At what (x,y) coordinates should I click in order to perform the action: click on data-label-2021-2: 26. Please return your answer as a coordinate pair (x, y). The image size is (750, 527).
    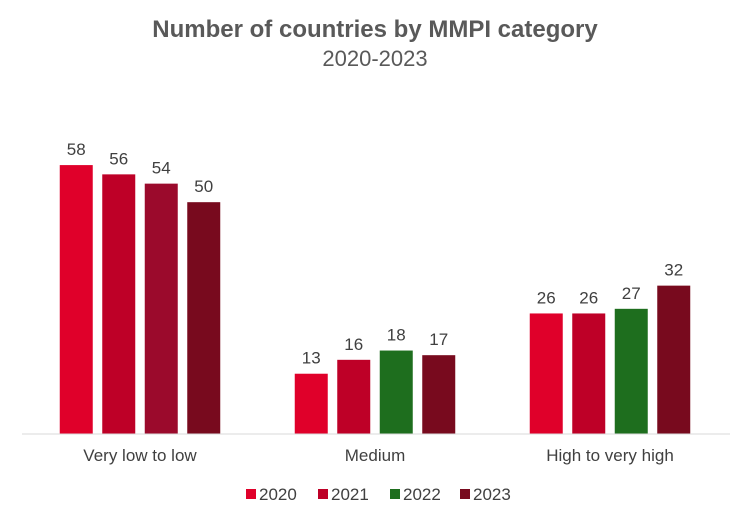
    Looking at the image, I should click on (588, 297).